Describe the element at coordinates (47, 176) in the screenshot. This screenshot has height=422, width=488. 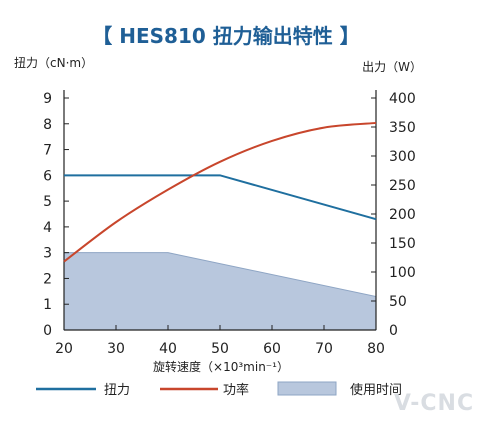
I see `left-tick-label: 6` at that location.